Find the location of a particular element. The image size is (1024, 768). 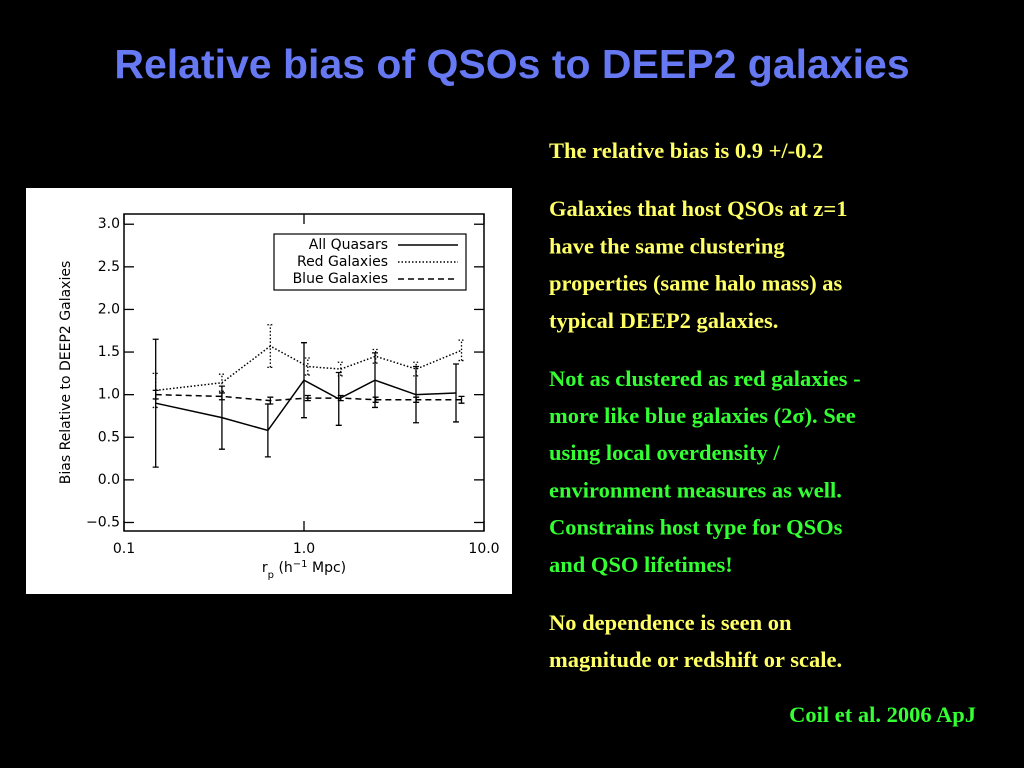

x-axis-label-part: p is located at coordinates (271, 575).